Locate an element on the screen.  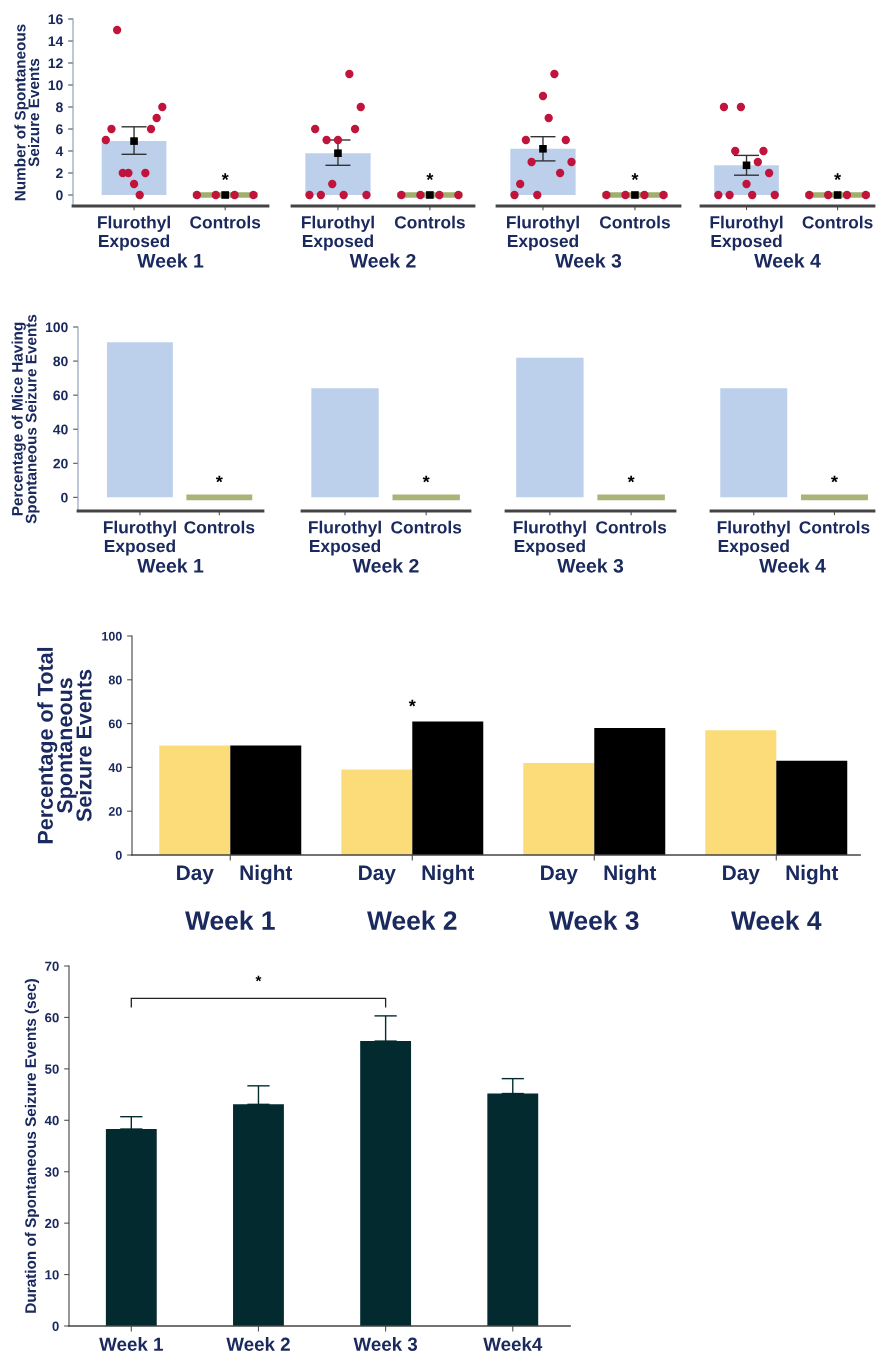
series-label: Day is located at coordinates (195, 875).